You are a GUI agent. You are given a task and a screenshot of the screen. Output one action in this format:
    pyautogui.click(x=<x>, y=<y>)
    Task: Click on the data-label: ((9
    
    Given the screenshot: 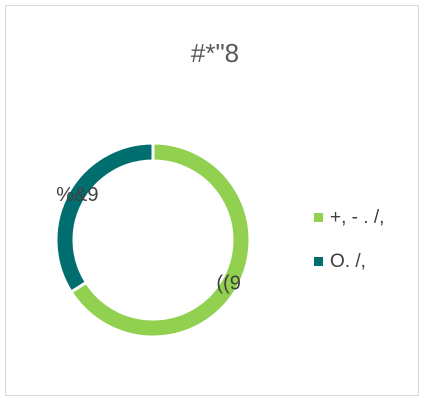 What is the action you would take?
    pyautogui.click(x=228, y=284)
    